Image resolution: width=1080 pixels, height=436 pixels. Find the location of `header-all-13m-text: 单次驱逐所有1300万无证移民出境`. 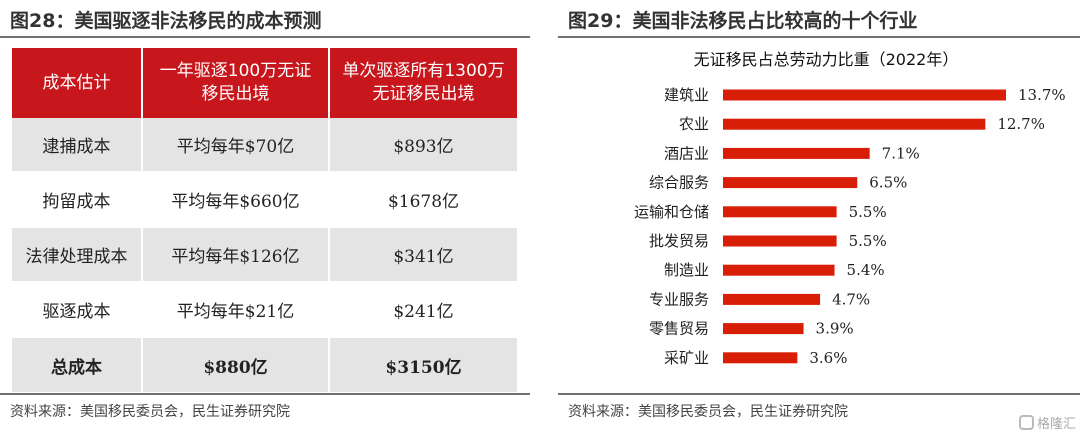

header-all-13m-text: 单次驱逐所有1300万无证移民出境 is located at coordinates (423, 82).